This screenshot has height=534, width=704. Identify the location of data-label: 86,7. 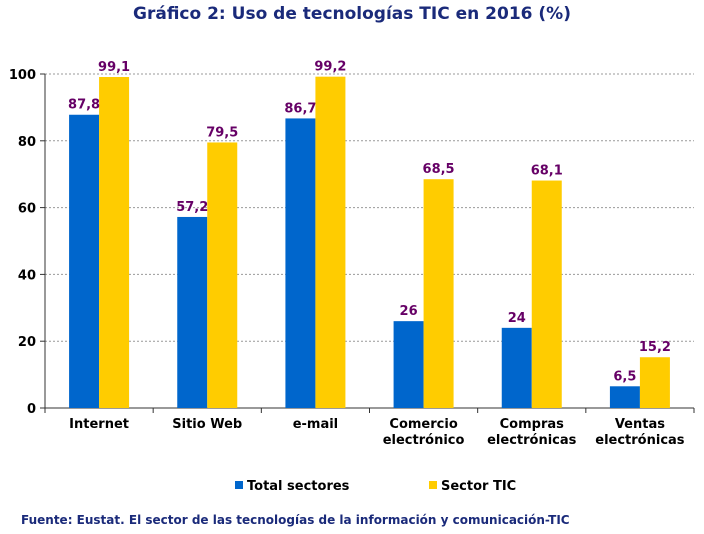
(300, 108).